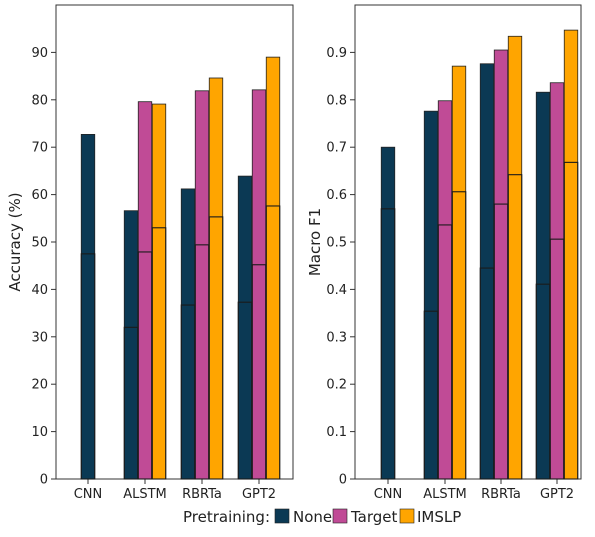 This screenshot has height=537, width=595. I want to click on legend-title: Pretraining:, so click(226, 517).